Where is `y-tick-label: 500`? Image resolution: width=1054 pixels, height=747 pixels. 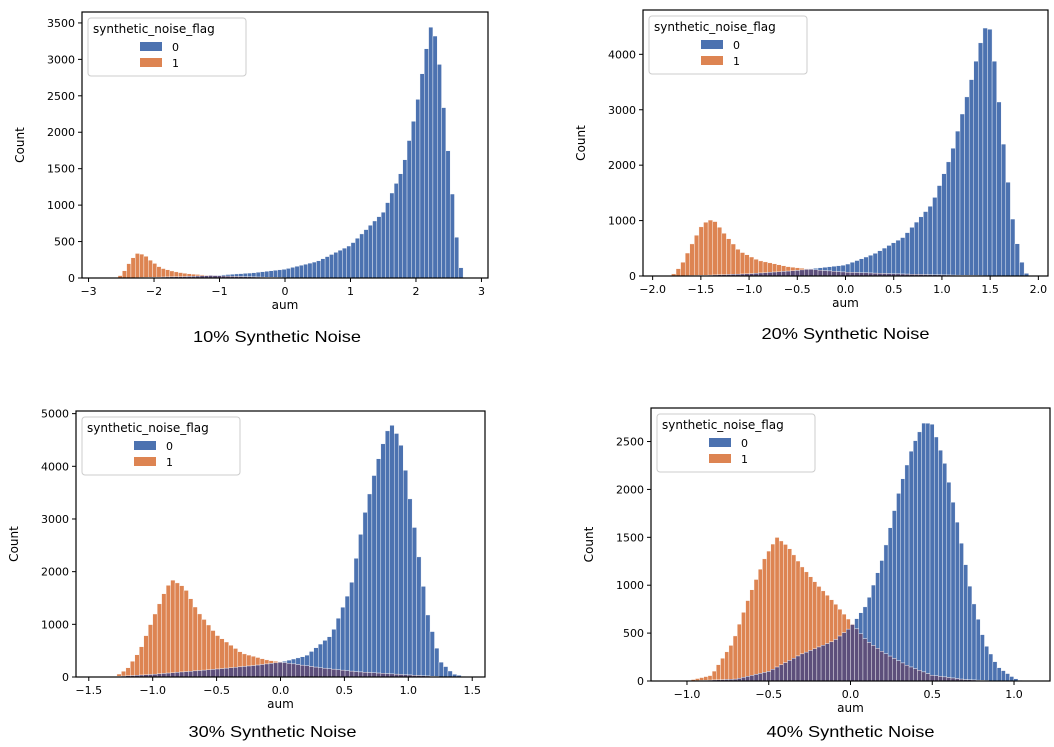
y-tick-label: 500 is located at coordinates (633, 633).